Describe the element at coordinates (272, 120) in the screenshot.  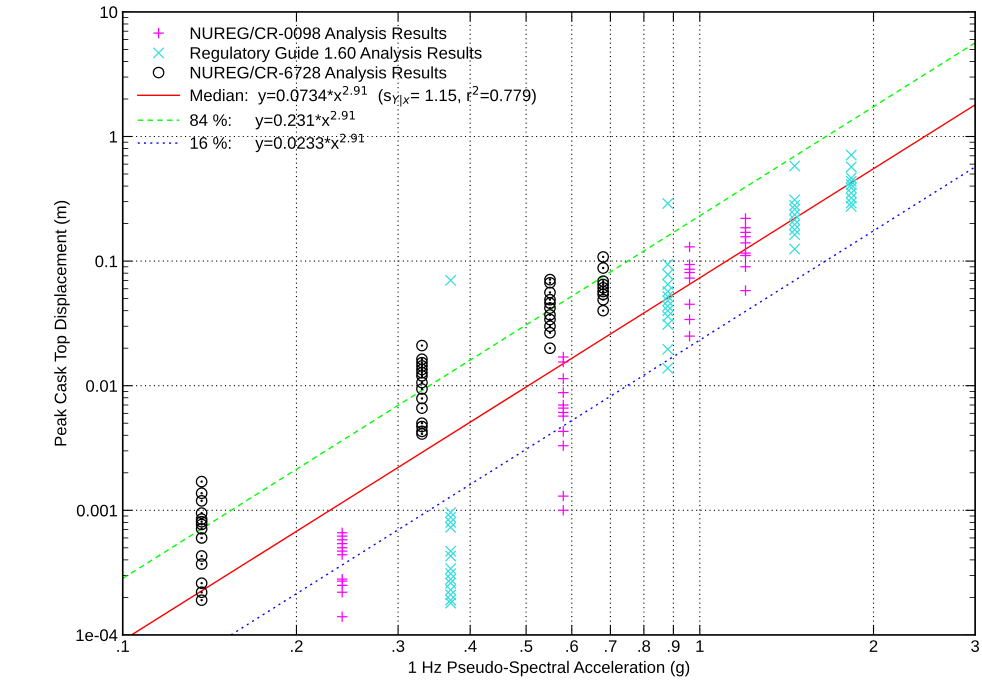
I see `legend-label: 84 %: y=0.231*x$^{2.91}$` at that location.